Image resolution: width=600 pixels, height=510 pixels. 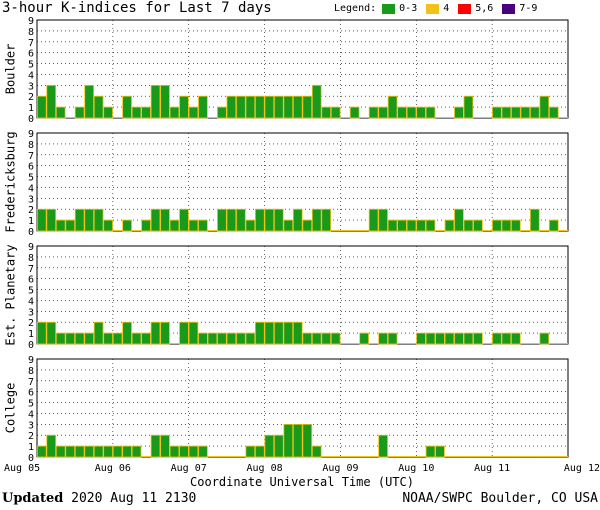 What do you see at coordinates (31, 312) in the screenshot?
I see `y-tick-label: 3` at bounding box center [31, 312].